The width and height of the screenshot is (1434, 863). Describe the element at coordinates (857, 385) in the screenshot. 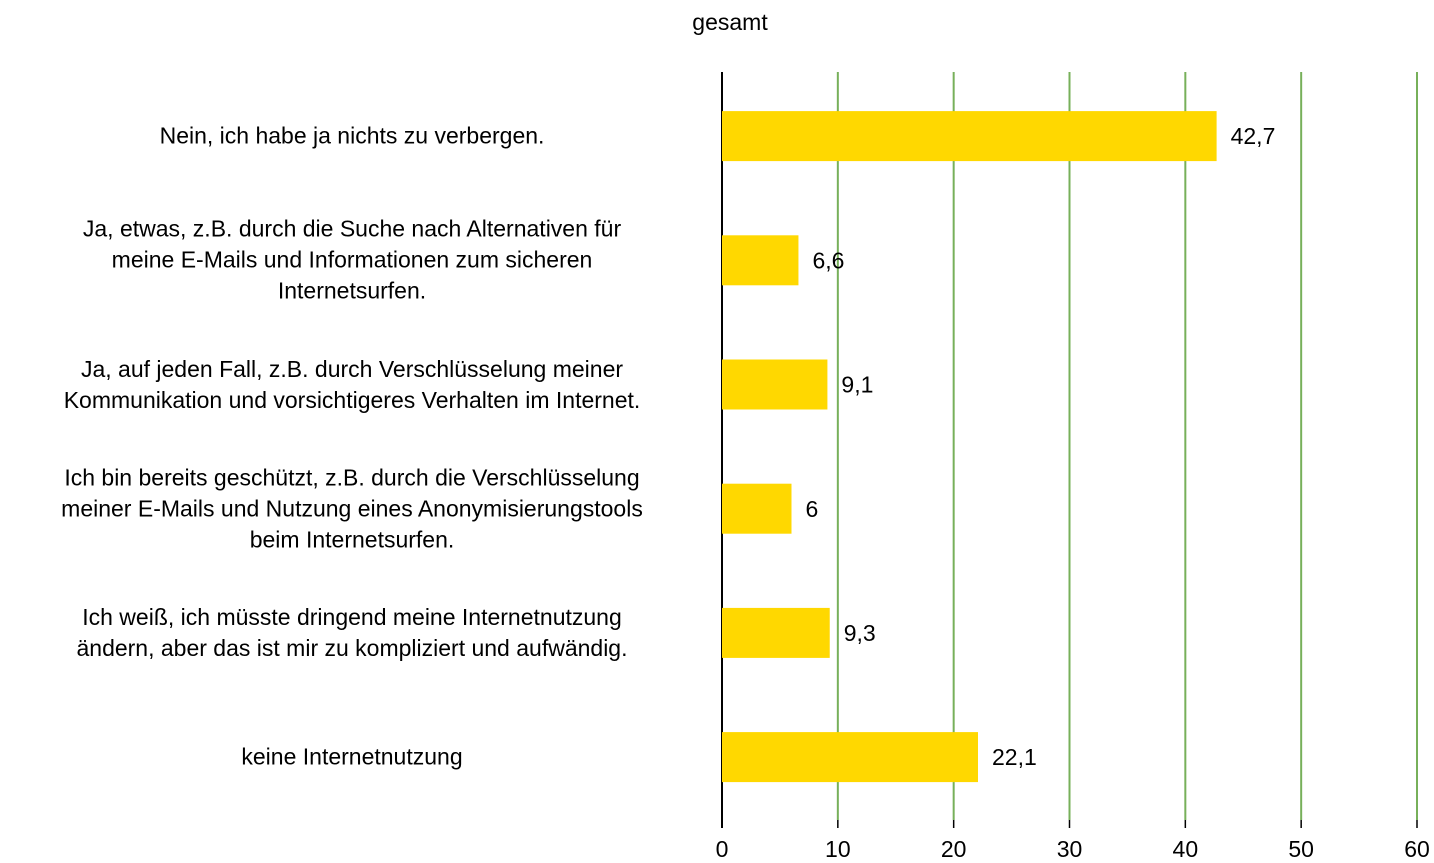

I see `value-label: 9,1` at that location.